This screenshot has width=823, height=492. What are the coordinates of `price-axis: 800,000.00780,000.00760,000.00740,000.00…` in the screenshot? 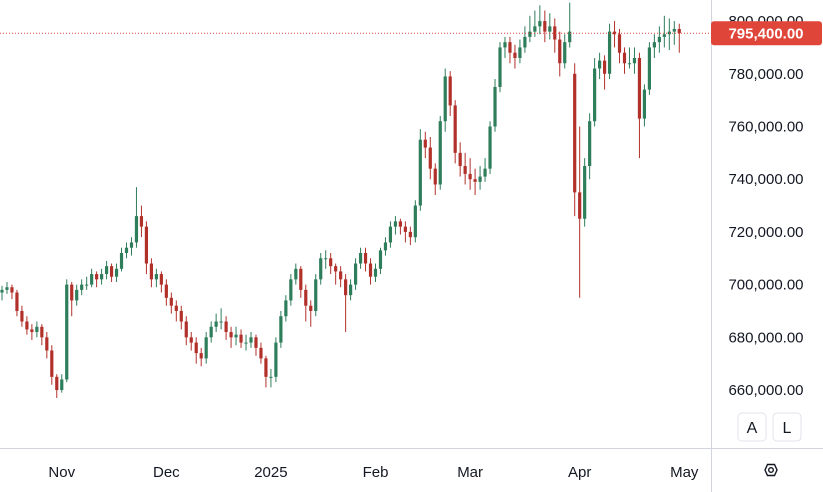 It's located at (757, 246).